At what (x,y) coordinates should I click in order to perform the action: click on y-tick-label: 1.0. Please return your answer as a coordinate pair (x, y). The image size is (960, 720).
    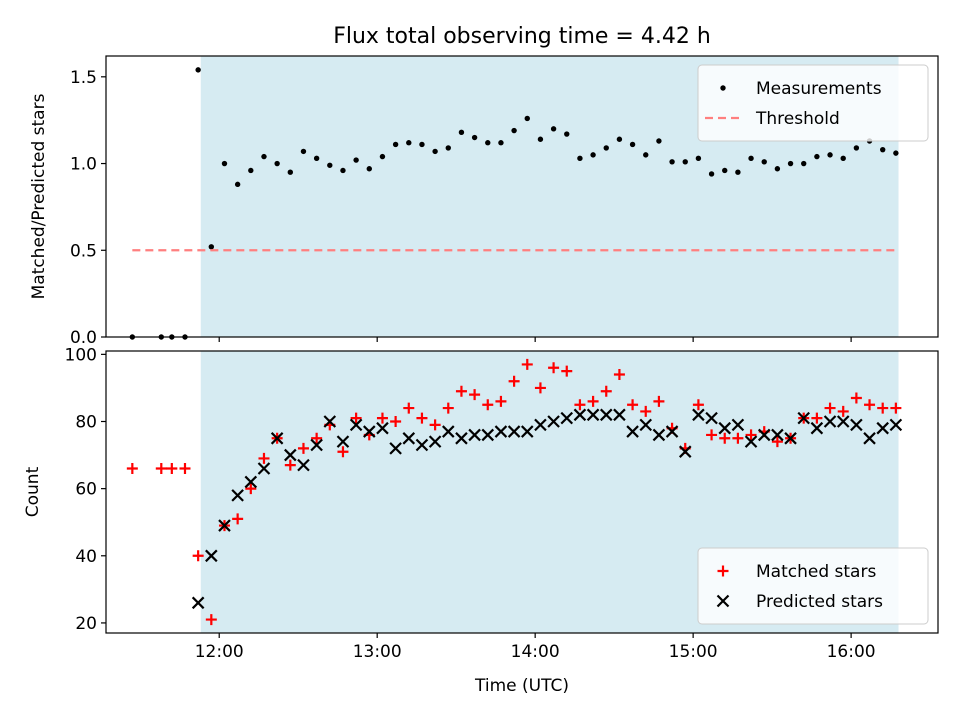
    Looking at the image, I should click on (83, 165).